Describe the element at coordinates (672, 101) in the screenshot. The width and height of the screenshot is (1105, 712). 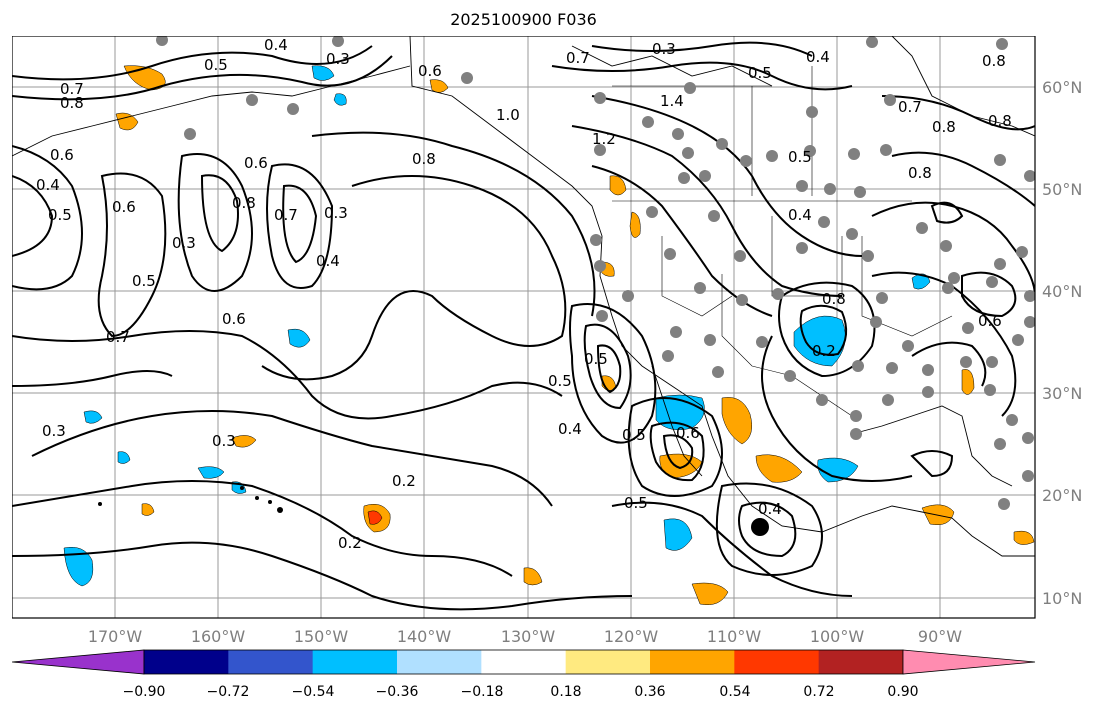
I see `contour-label: 1.4` at that location.